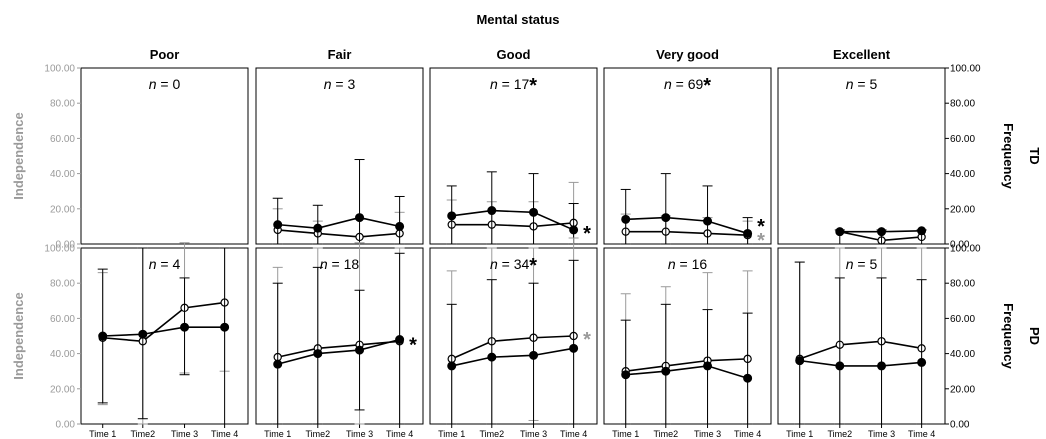 The width and height of the screenshot is (1046, 439). I want to click on column-header: Good, so click(514, 54).